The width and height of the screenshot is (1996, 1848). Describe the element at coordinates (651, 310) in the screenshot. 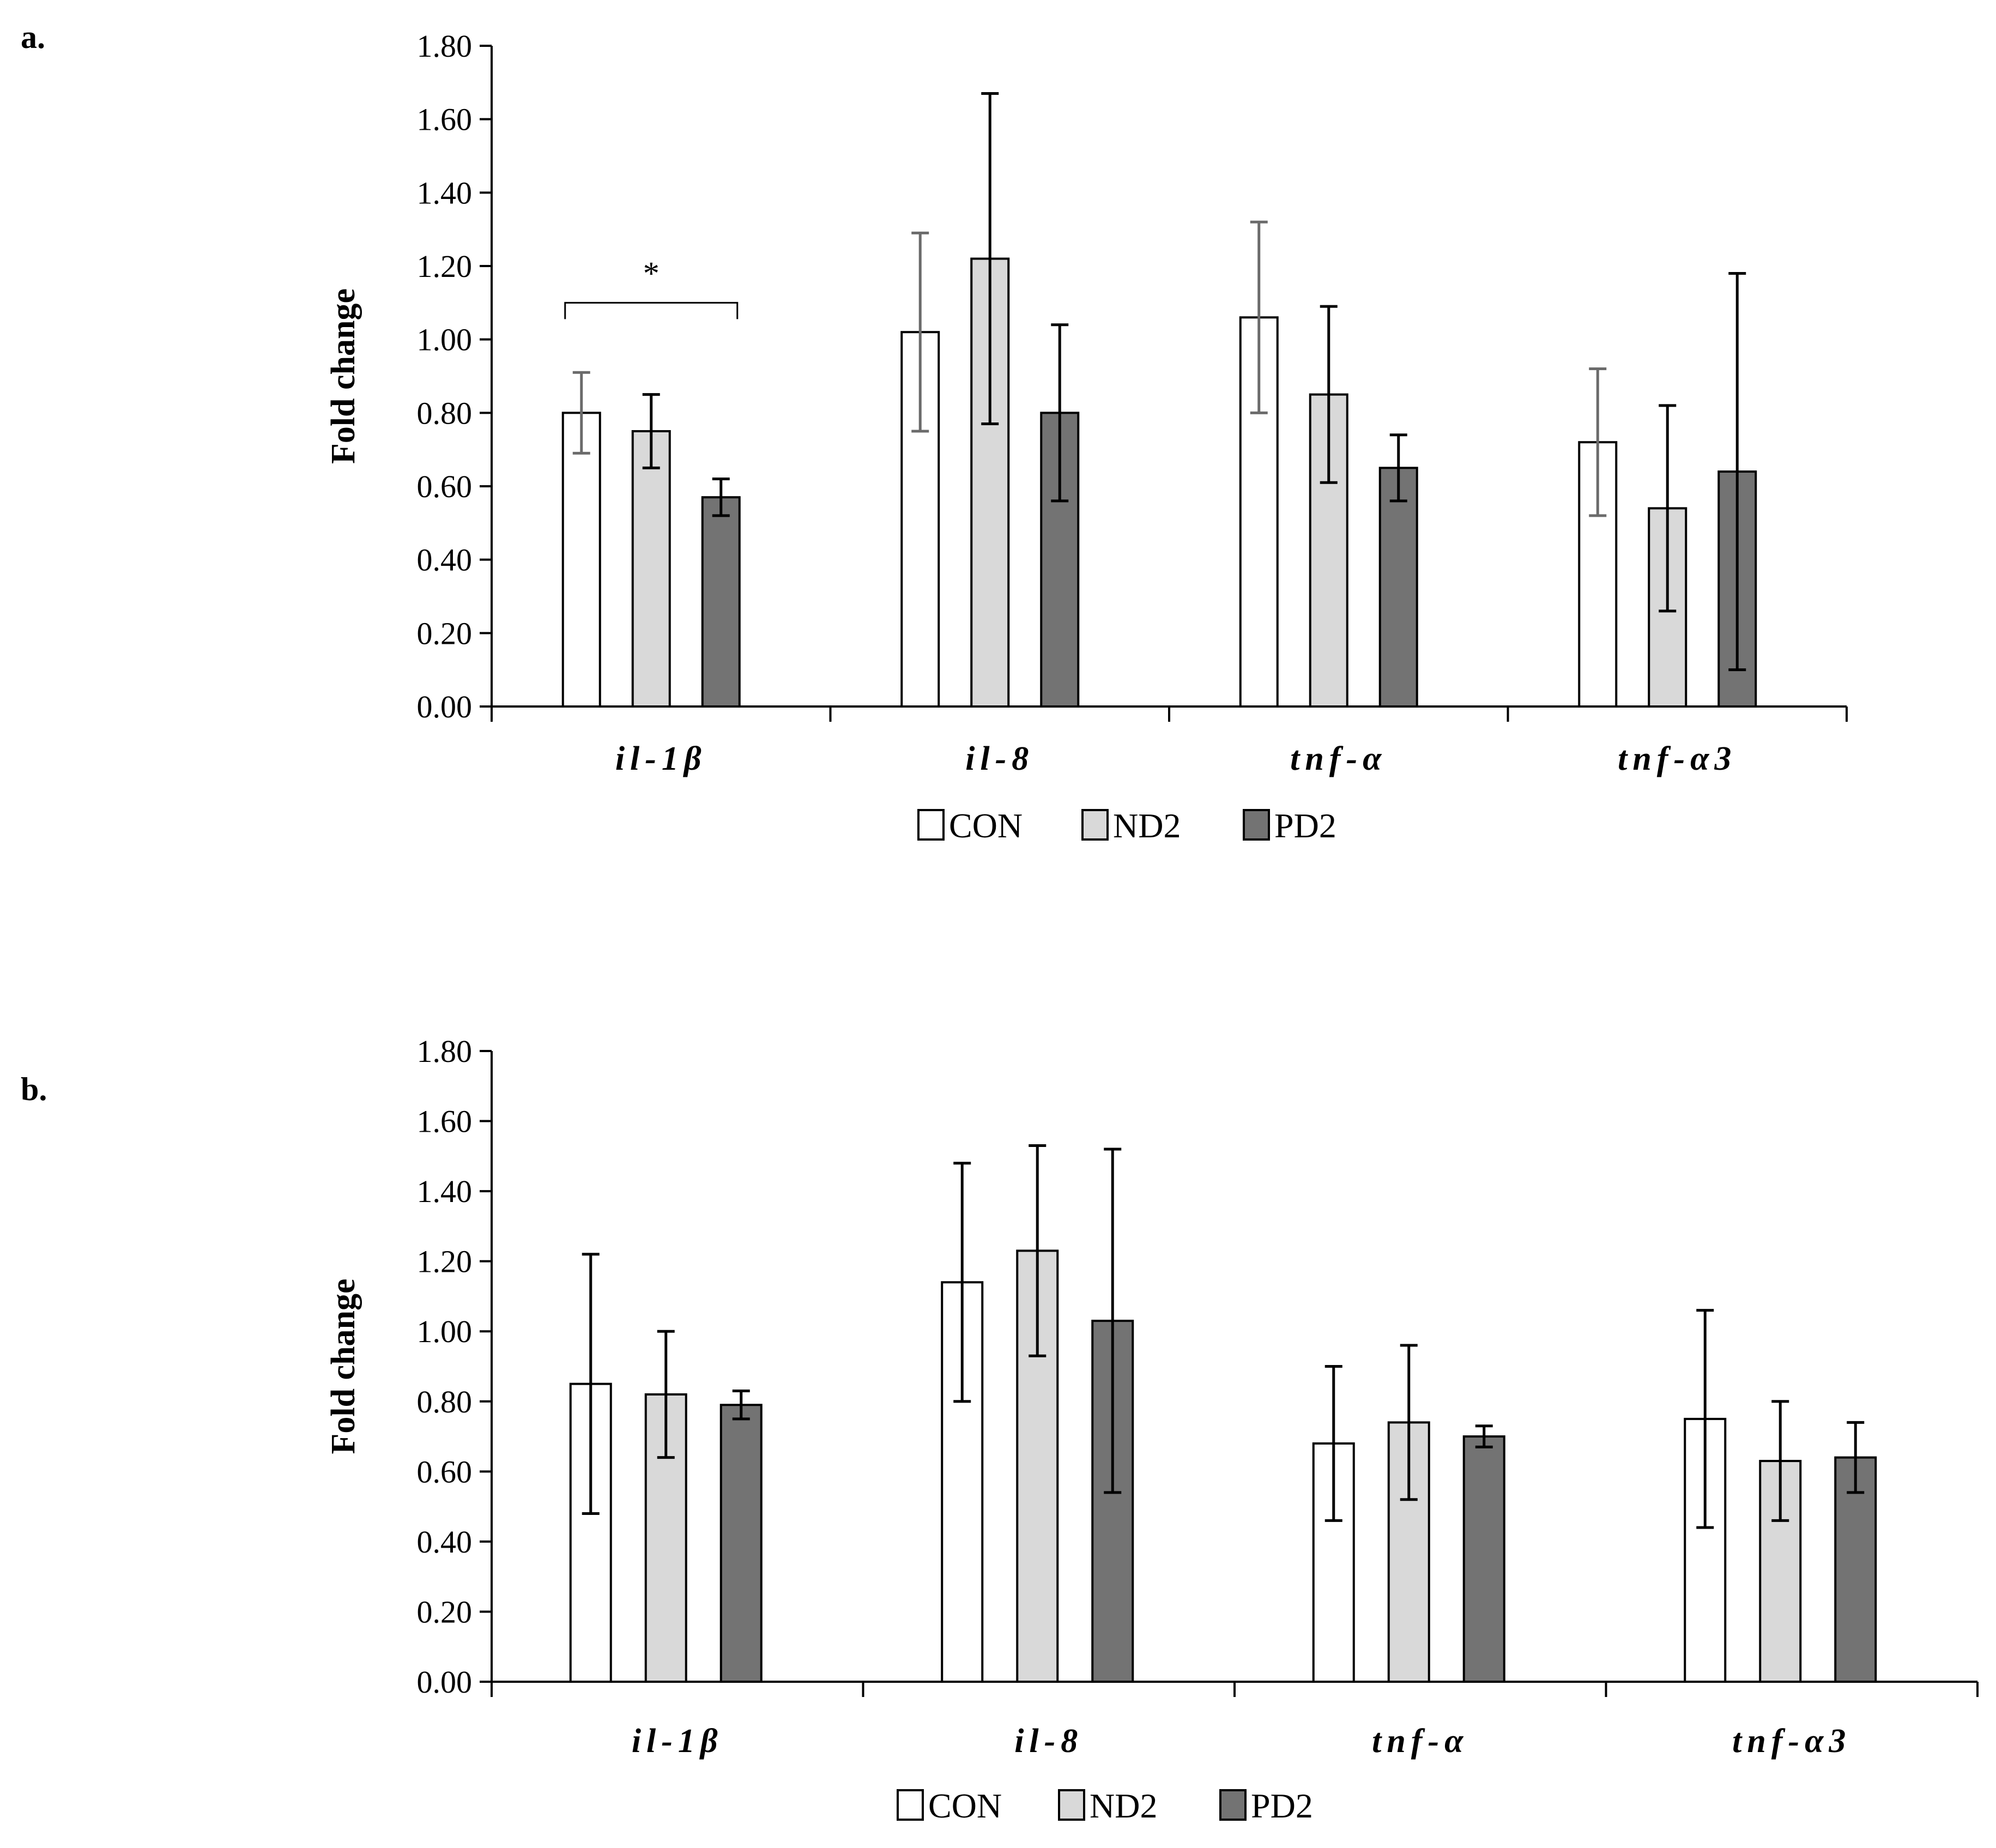

I see `significance-bracket` at that location.